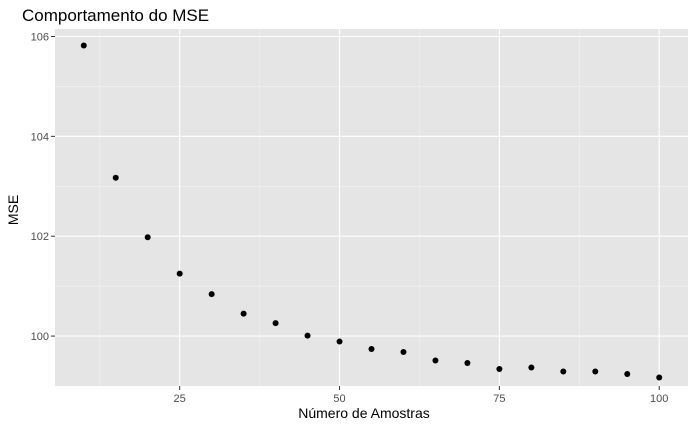  I want to click on y-tick-label: 104, so click(40, 137).